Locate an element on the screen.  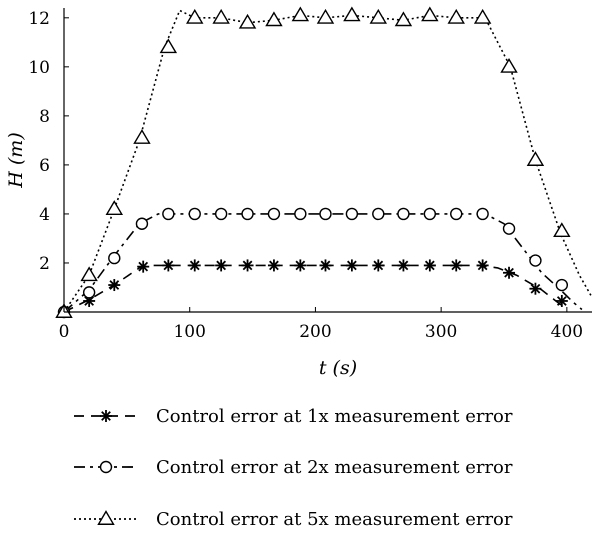
series-line is located at coordinates (315, 288).